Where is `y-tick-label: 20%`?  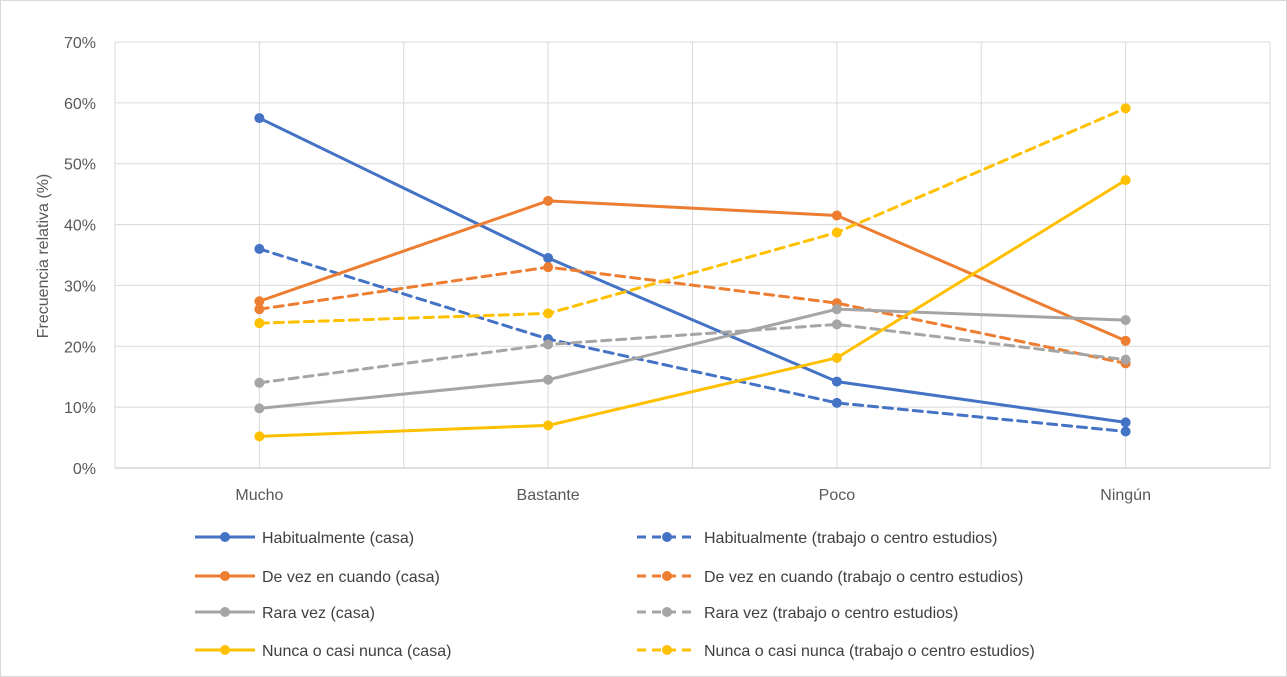
y-tick-label: 20% is located at coordinates (80, 347).